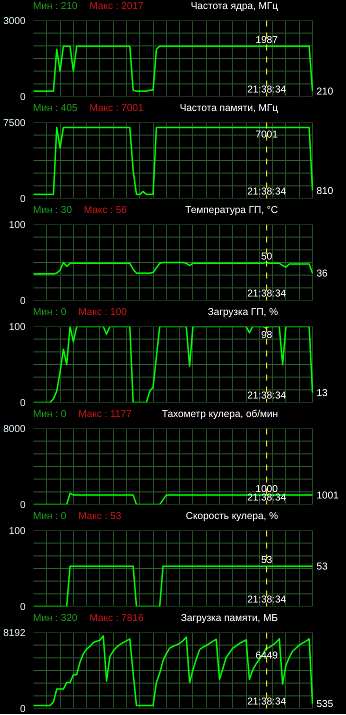  Describe the element at coordinates (234, 7) in the screenshot. I see `chart-title: Частота ядра, МГц` at that location.